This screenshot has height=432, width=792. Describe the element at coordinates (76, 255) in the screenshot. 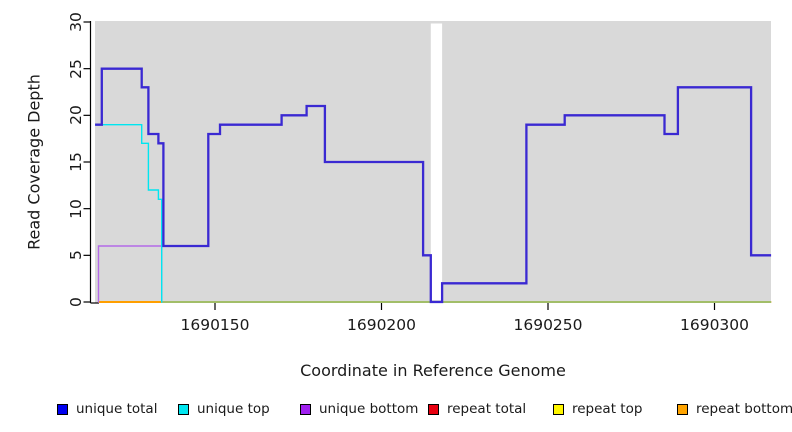

I see `y-tick-label: 5` at that location.